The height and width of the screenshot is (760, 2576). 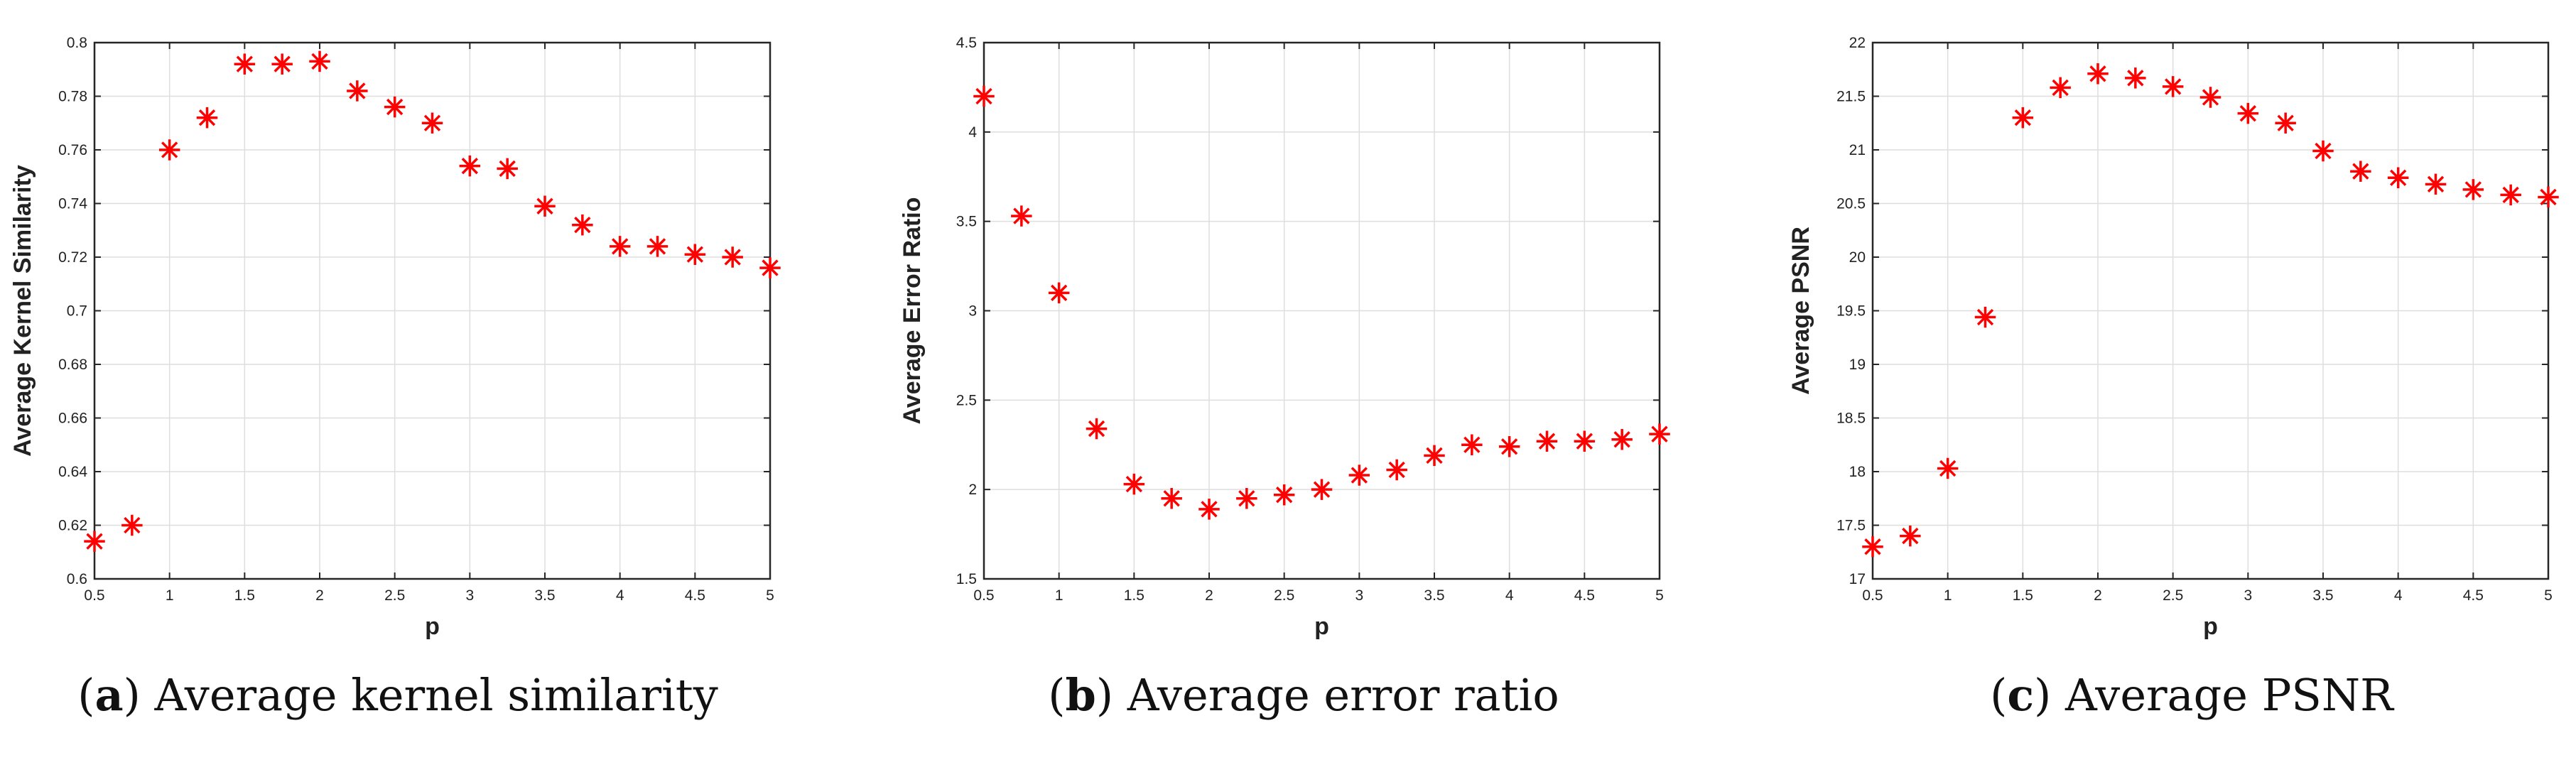 What do you see at coordinates (972, 490) in the screenshot?
I see `y-tick-label: 2` at bounding box center [972, 490].